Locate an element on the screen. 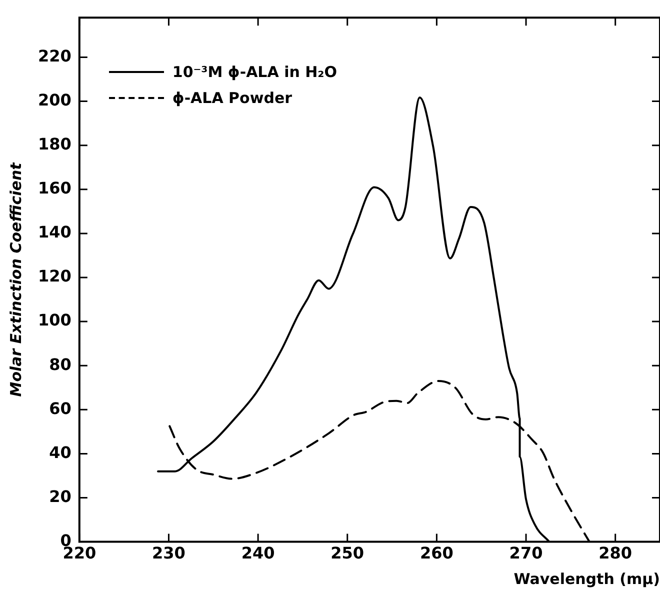 The image size is (660, 597). y-tick-label: 120 is located at coordinates (55, 276).